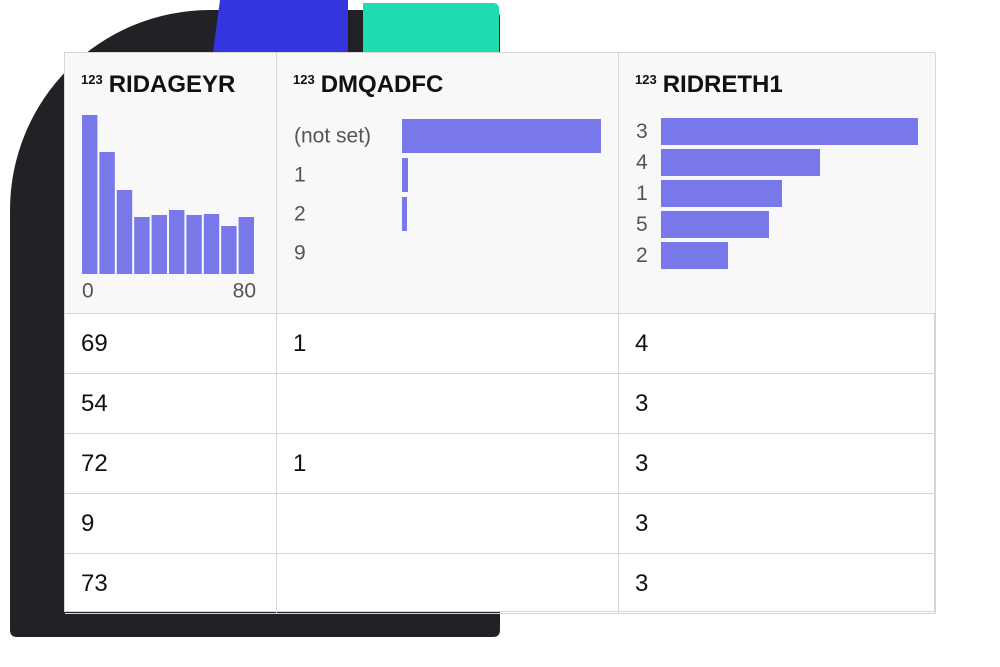  I want to click on table-cell: 54, so click(171, 404).